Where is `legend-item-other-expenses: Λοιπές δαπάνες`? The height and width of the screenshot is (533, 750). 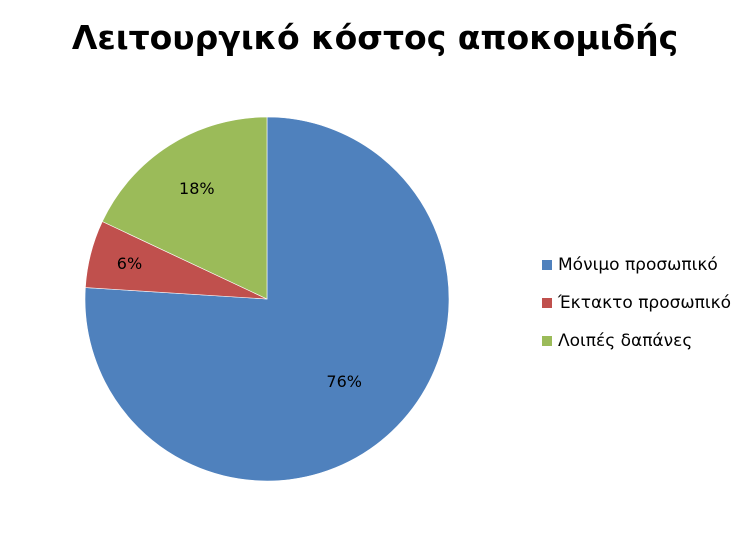 legend-item-other-expenses: Λοιπές δαπάνες is located at coordinates (636, 341).